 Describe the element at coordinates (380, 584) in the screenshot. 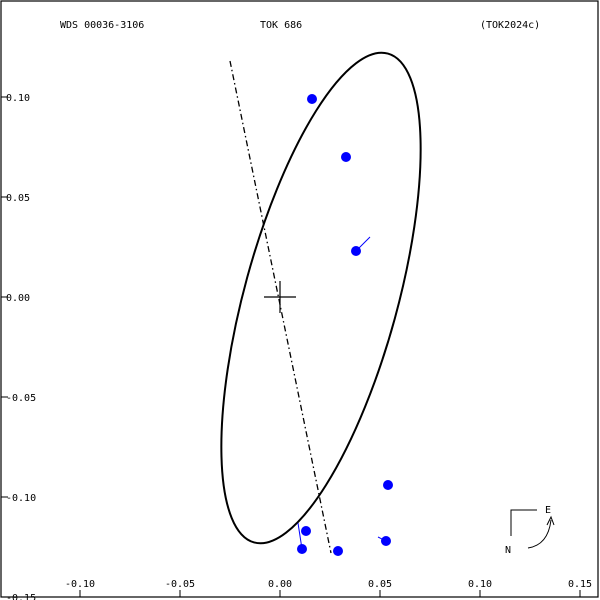

I see `x-tick-label: 0.05` at that location.